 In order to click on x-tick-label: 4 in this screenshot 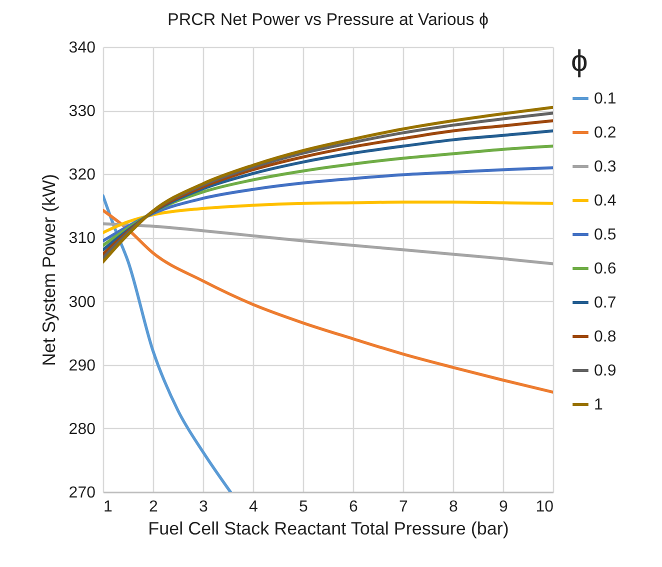, I will do `click(253, 507)`.